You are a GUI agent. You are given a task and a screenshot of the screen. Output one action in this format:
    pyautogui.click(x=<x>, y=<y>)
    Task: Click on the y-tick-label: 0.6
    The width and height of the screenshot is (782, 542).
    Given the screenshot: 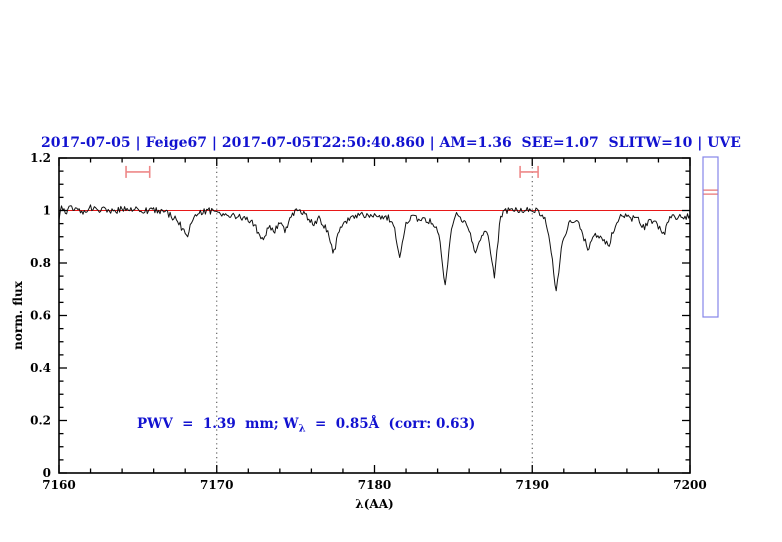 What is the action you would take?
    pyautogui.click(x=40, y=316)
    